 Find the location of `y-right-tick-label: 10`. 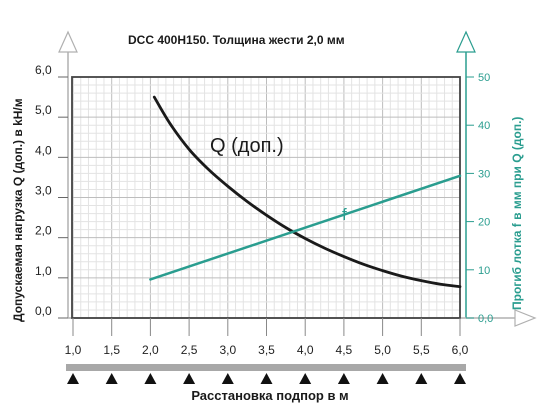

y-right-tick-label: 10 is located at coordinates (484, 271).